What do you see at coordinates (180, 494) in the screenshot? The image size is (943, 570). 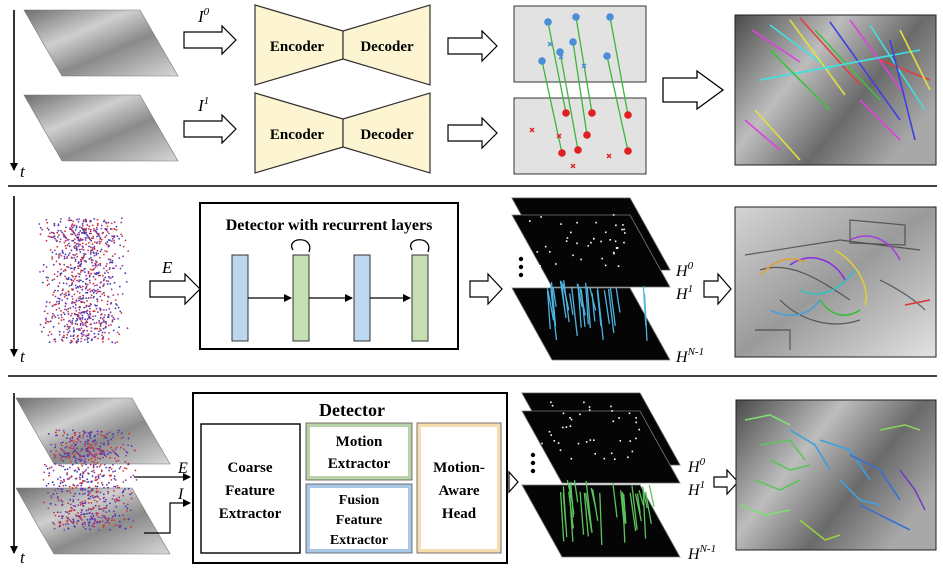 I see `image-input-label: I` at bounding box center [180, 494].